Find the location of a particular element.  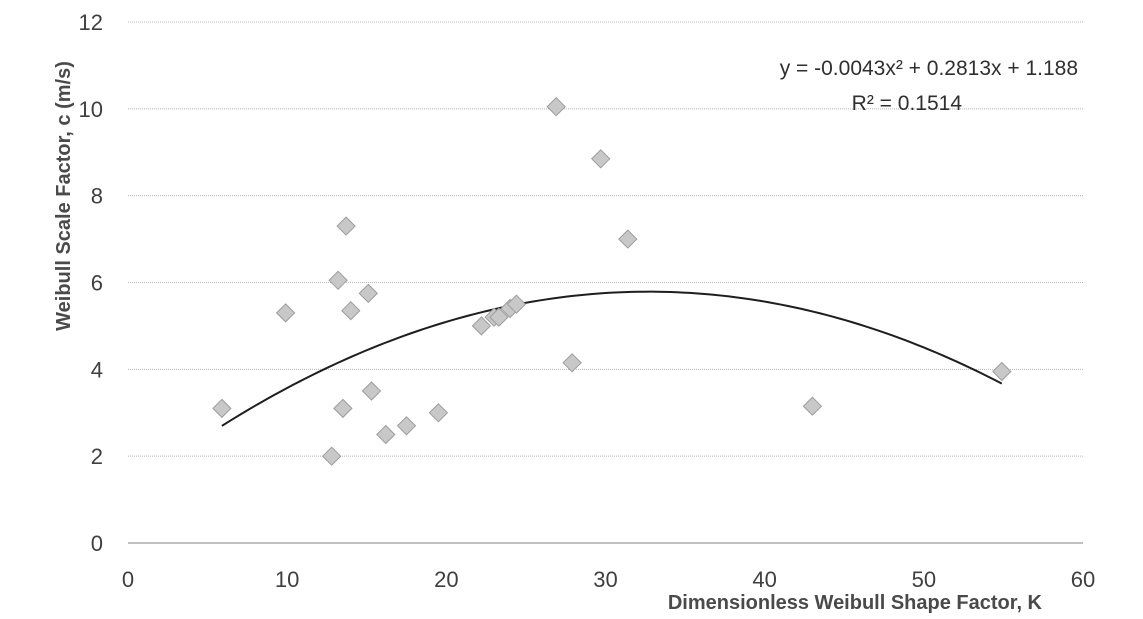

x-tick-label-40: 40 is located at coordinates (764, 579).